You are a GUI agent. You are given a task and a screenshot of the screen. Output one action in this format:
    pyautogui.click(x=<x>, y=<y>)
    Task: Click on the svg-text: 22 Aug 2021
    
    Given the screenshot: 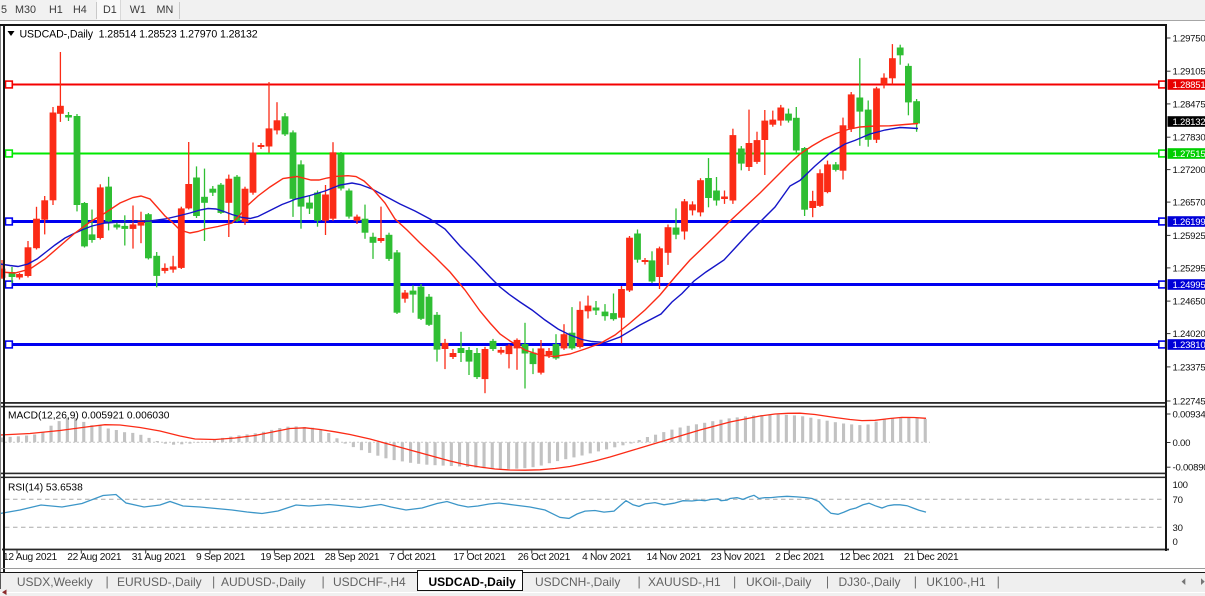 What is the action you would take?
    pyautogui.click(x=94, y=557)
    